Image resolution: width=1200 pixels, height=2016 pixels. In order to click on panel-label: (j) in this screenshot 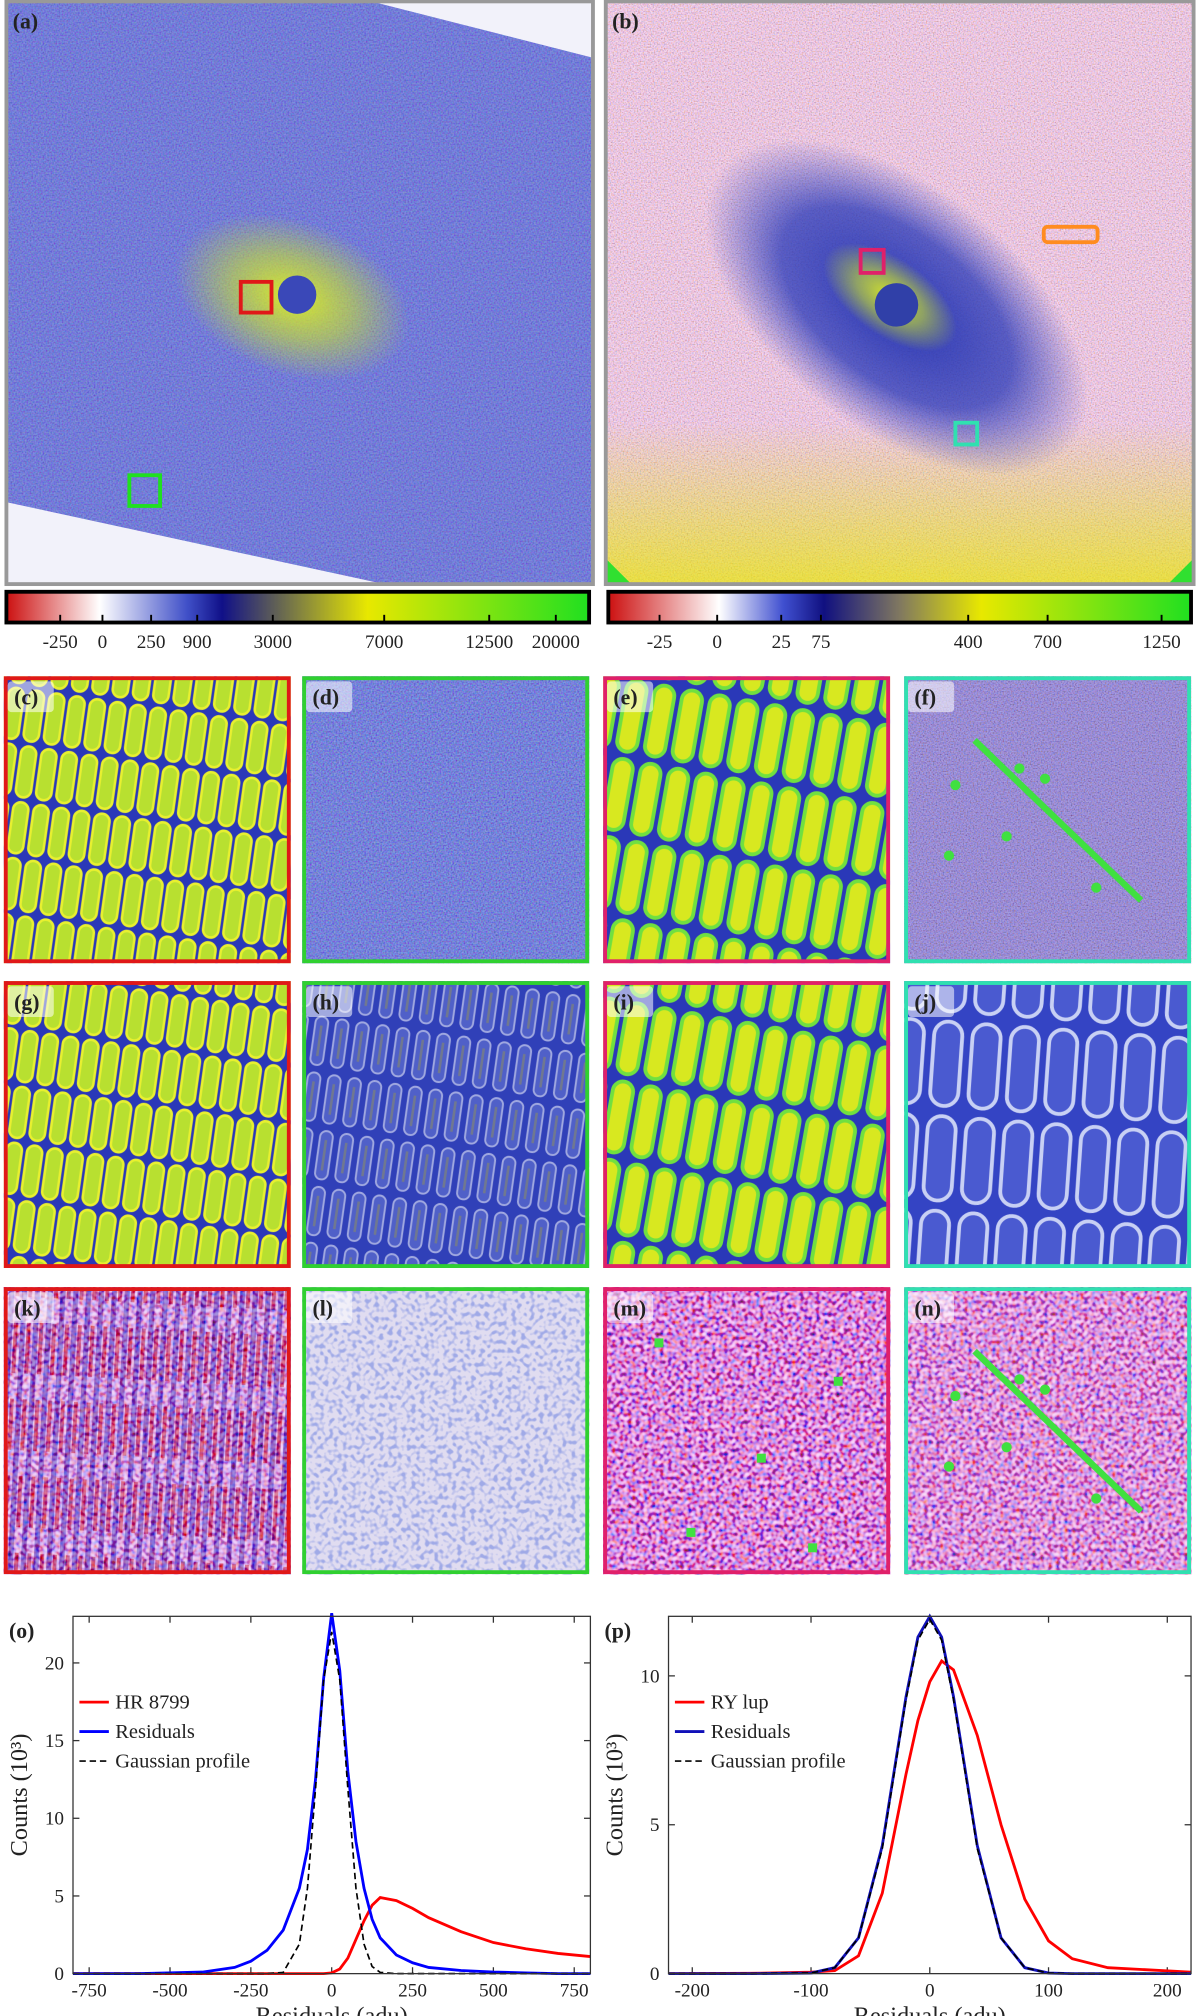, I will do `click(925, 1002)`.